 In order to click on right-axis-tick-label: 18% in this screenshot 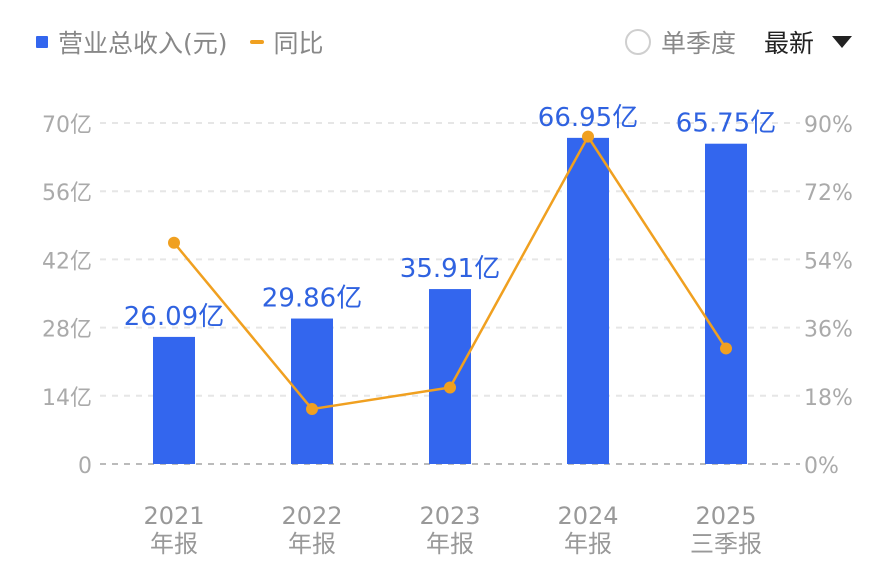, I will do `click(828, 398)`.